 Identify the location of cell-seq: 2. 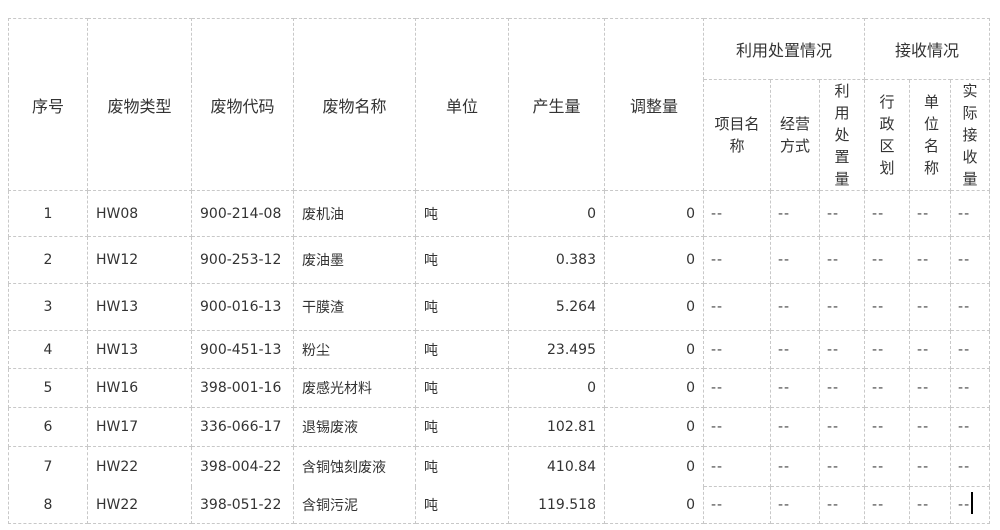
(48, 260).